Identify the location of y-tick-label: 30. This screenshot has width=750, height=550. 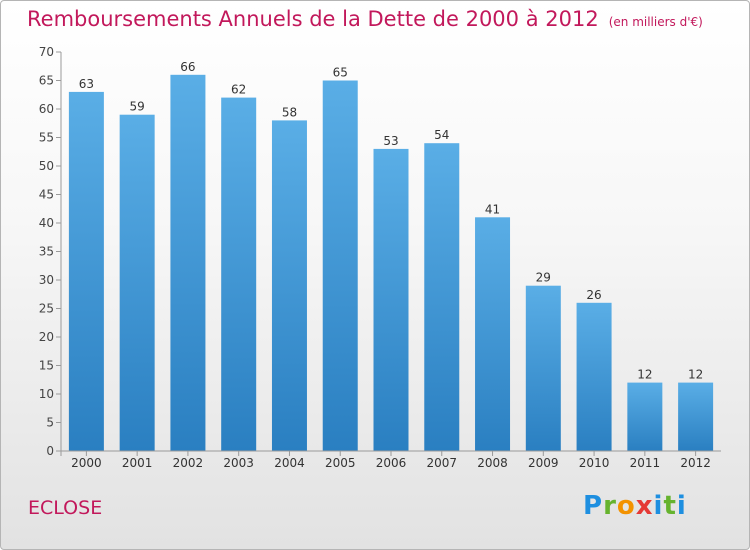
(46, 280).